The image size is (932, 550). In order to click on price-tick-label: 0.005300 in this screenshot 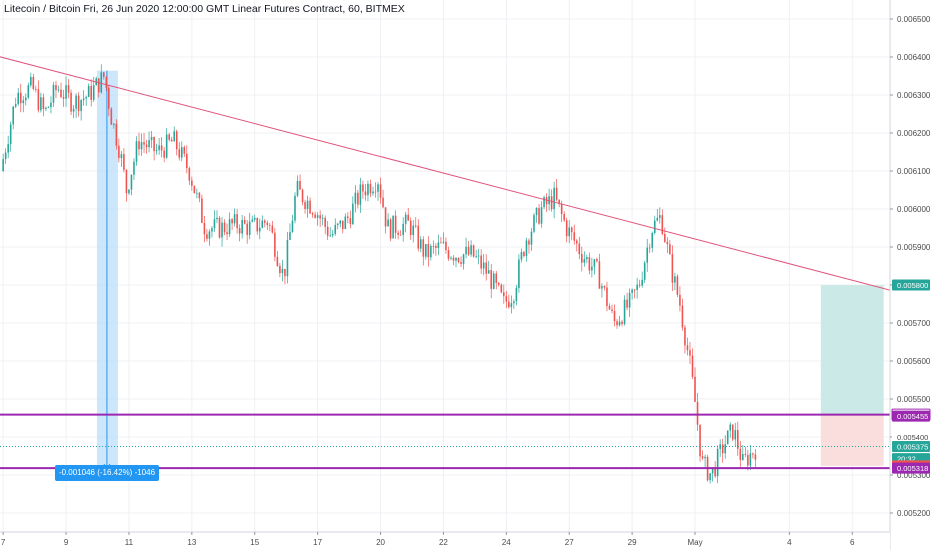, I will do `click(914, 475)`.